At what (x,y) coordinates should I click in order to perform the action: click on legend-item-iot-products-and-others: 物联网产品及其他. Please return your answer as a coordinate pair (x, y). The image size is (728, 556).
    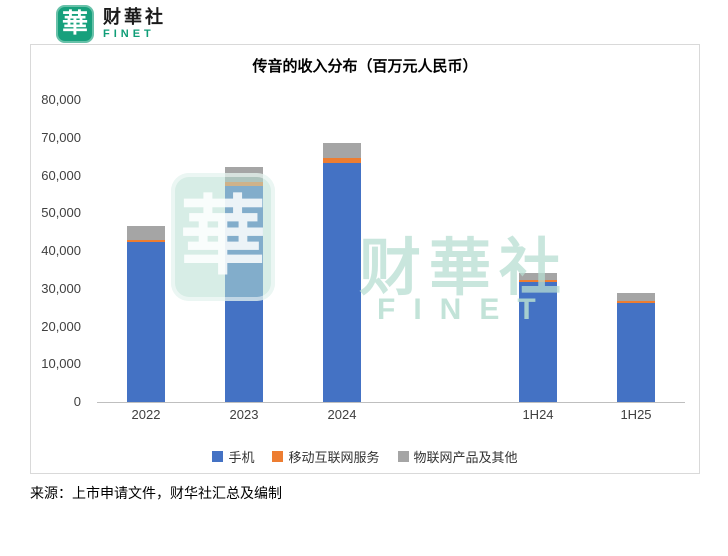
    Looking at the image, I should click on (457, 456).